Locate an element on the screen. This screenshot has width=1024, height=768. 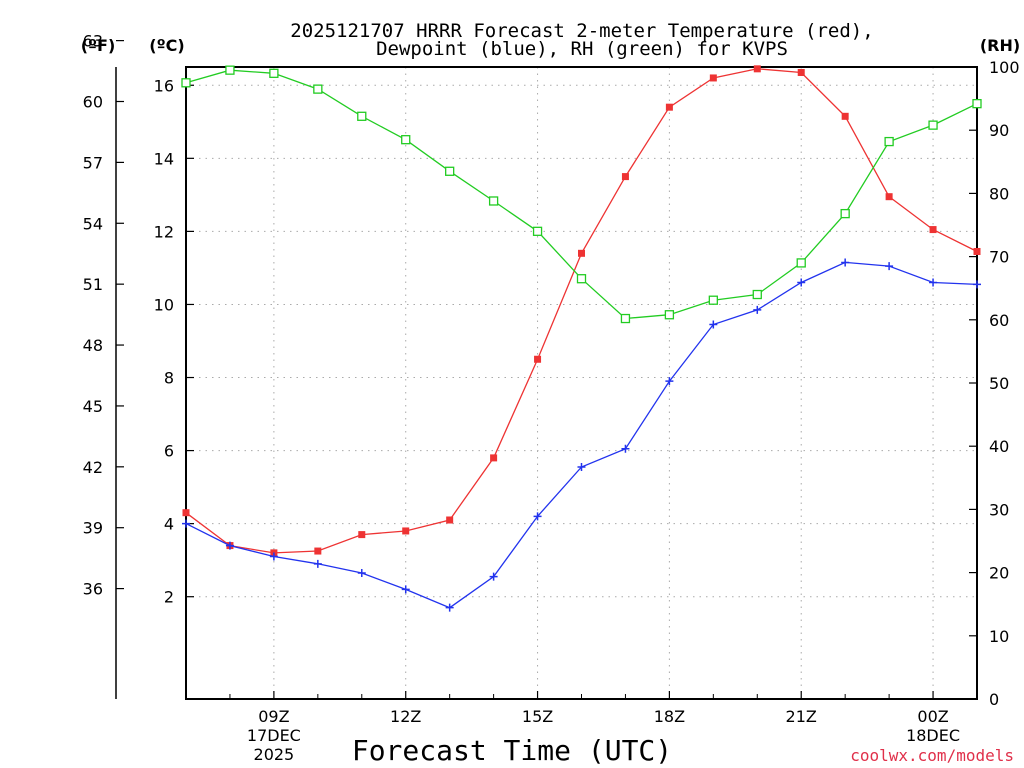
credit-link: coolwx.com/models is located at coordinates (932, 755).